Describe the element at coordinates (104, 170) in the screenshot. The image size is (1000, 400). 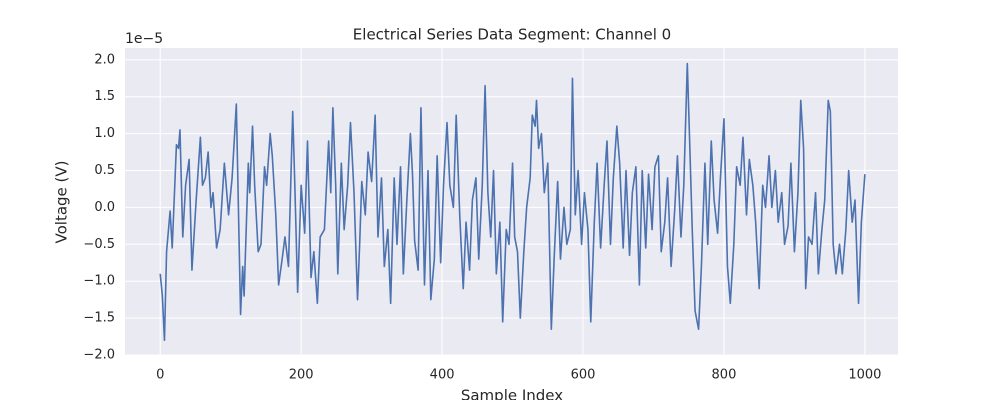
I see `y-tick-label: 0.5` at that location.